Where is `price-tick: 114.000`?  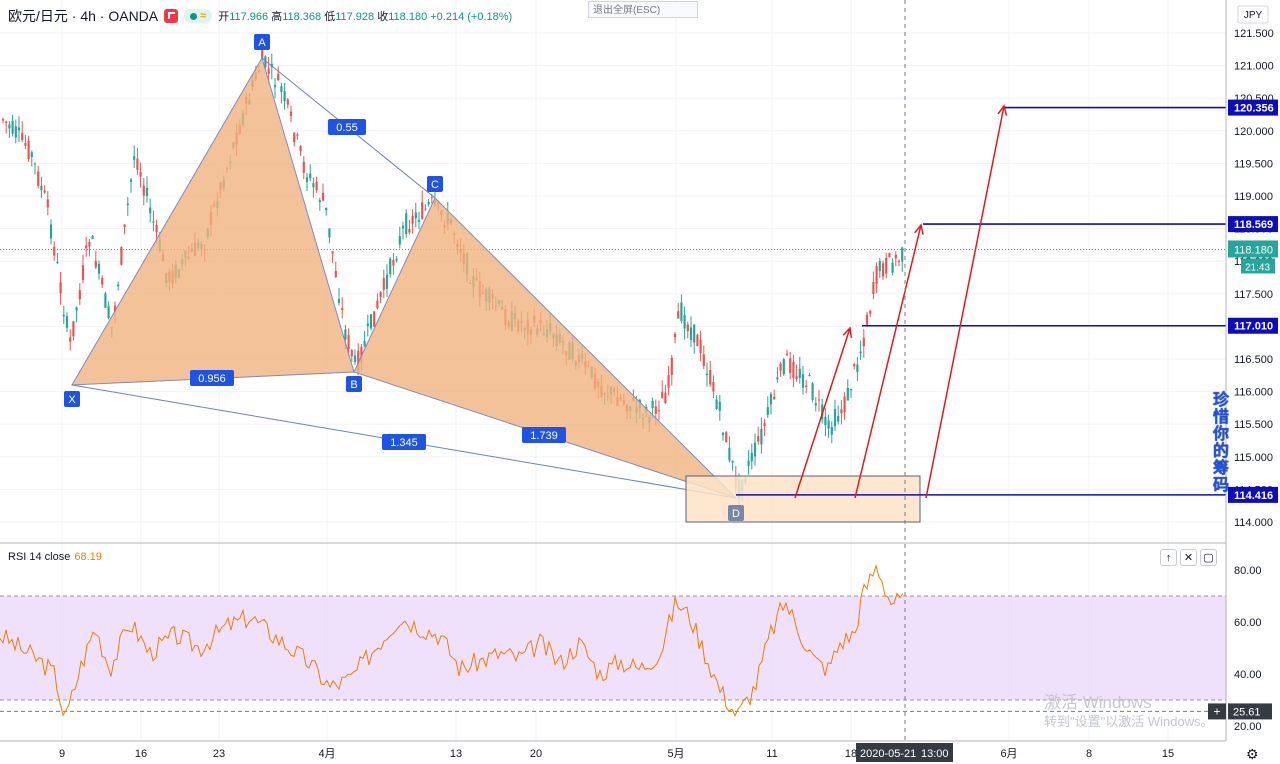 price-tick: 114.000 is located at coordinates (1253, 523).